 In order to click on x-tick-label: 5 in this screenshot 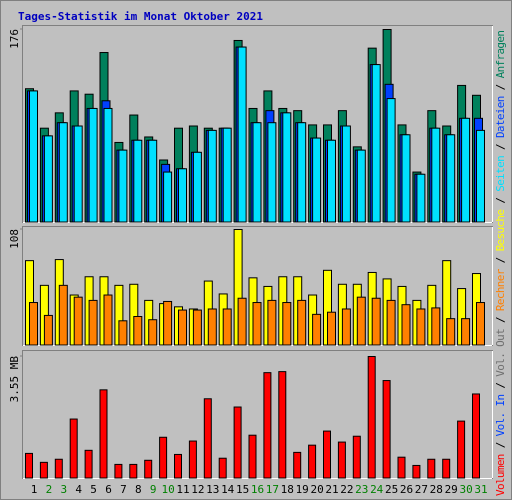, I will do `click(93, 489)`.